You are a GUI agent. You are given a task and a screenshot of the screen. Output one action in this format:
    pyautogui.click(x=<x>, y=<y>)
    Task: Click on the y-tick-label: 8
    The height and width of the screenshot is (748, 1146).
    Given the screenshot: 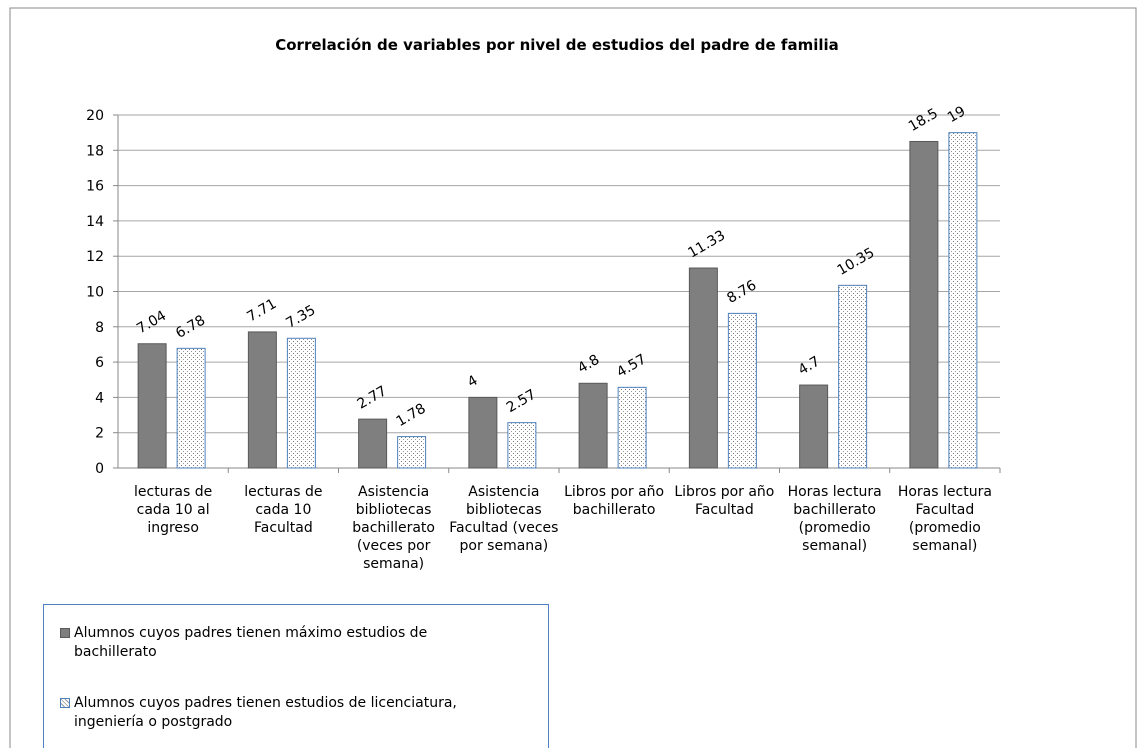 What is the action you would take?
    pyautogui.click(x=99, y=328)
    